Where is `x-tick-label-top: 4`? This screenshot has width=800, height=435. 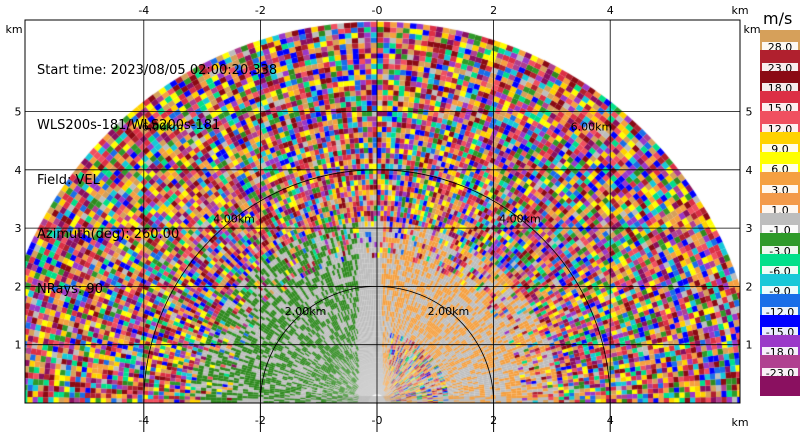
x-tick-label-top: 4 is located at coordinates (610, 10).